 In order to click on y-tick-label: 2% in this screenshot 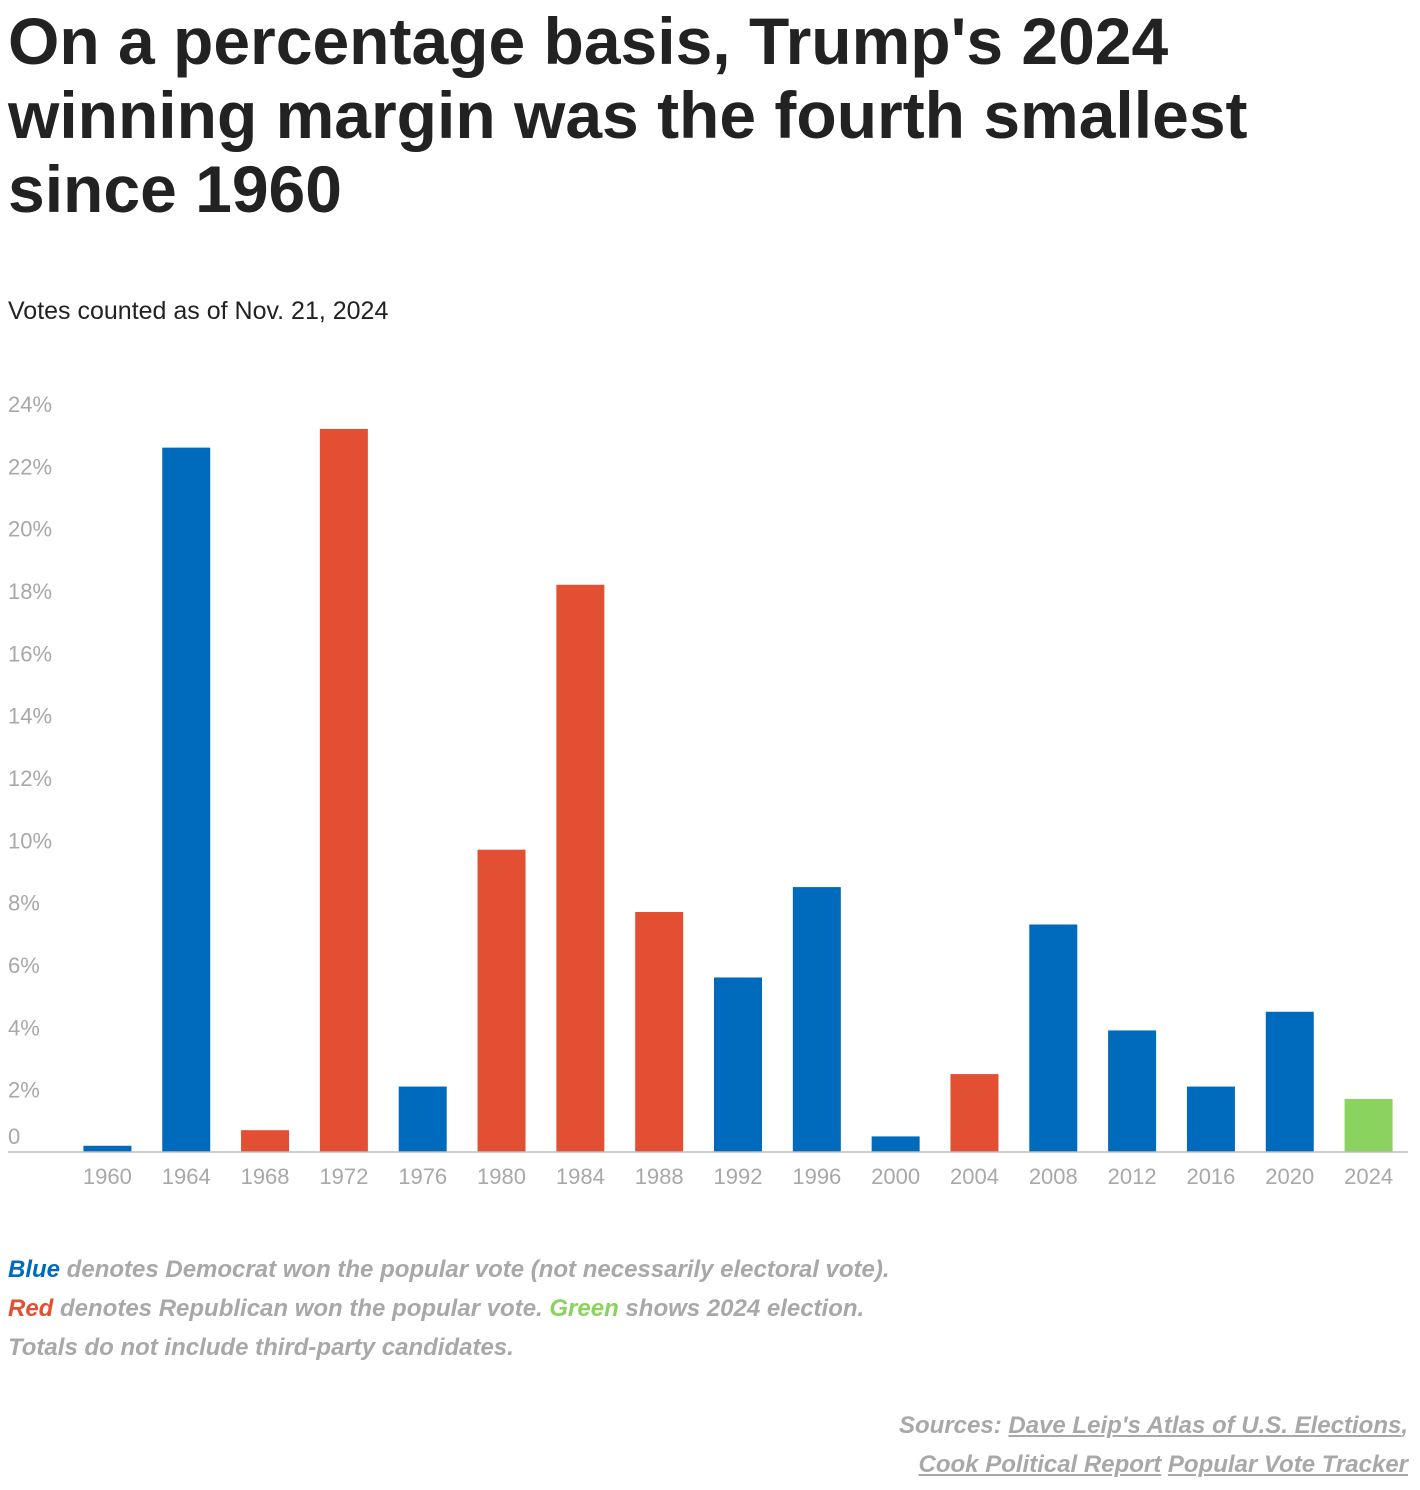, I will do `click(24, 1090)`.